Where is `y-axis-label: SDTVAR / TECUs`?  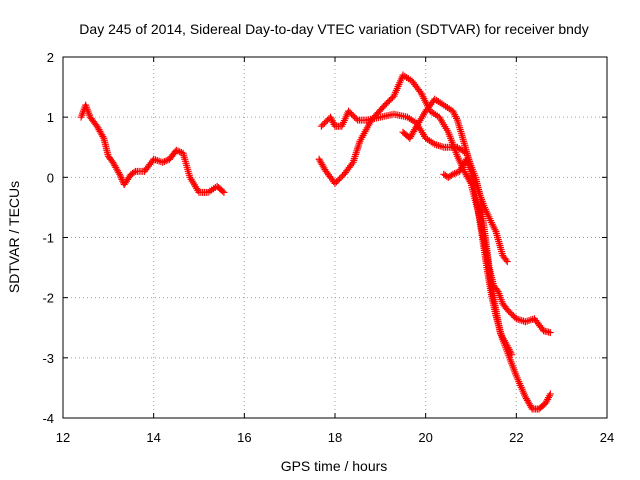 y-axis-label: SDTVAR / TECUs is located at coordinates (14, 237).